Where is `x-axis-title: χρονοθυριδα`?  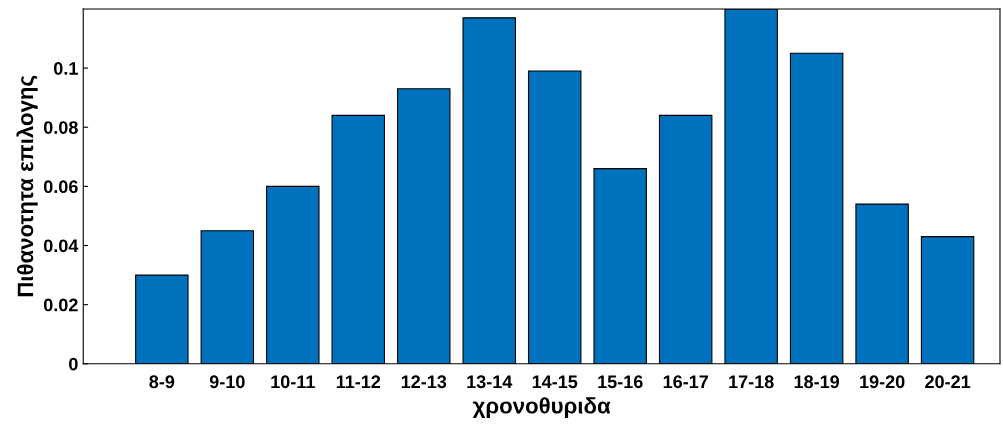 x-axis-title: χρονοθυριδα is located at coordinates (541, 407).